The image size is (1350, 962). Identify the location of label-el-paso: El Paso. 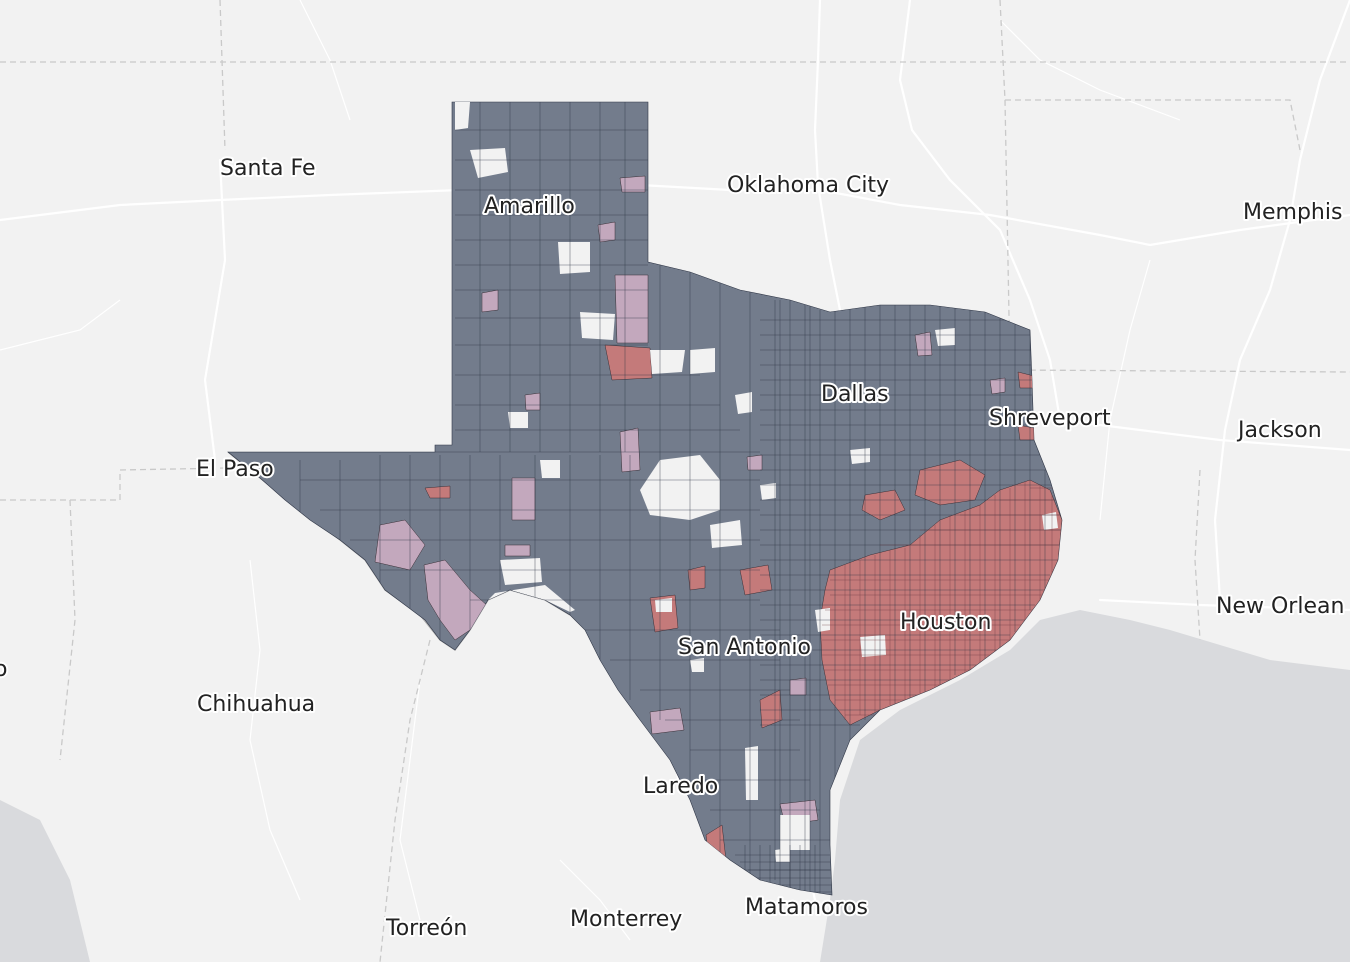
(235, 469).